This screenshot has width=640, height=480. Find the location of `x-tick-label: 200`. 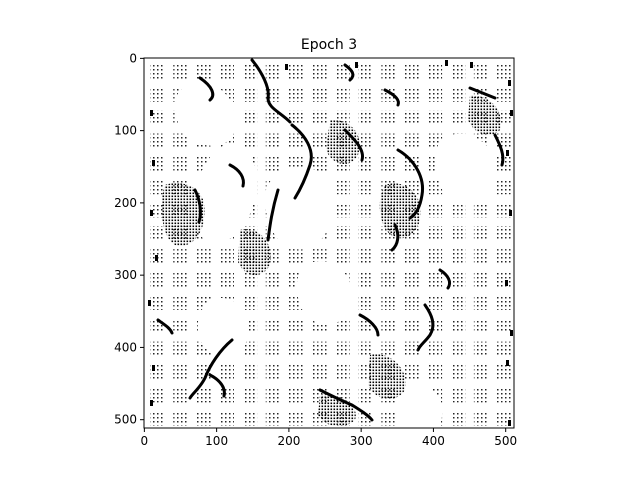

x-tick-label: 200 is located at coordinates (288, 441).